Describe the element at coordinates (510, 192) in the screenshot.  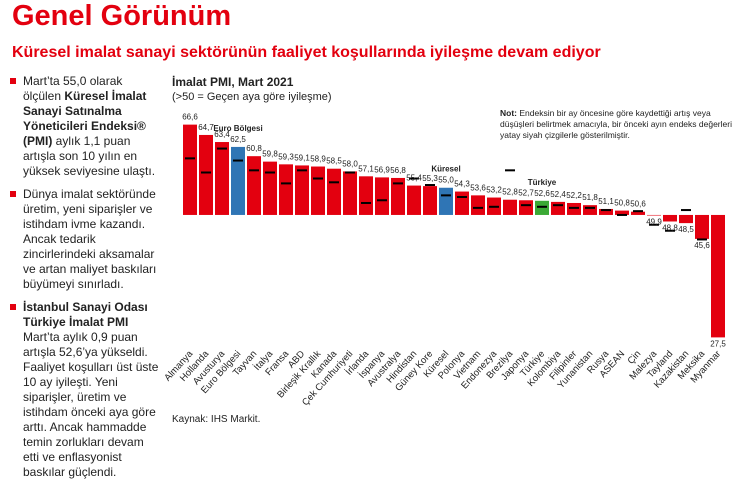
I see `value-label: 52,8` at that location.